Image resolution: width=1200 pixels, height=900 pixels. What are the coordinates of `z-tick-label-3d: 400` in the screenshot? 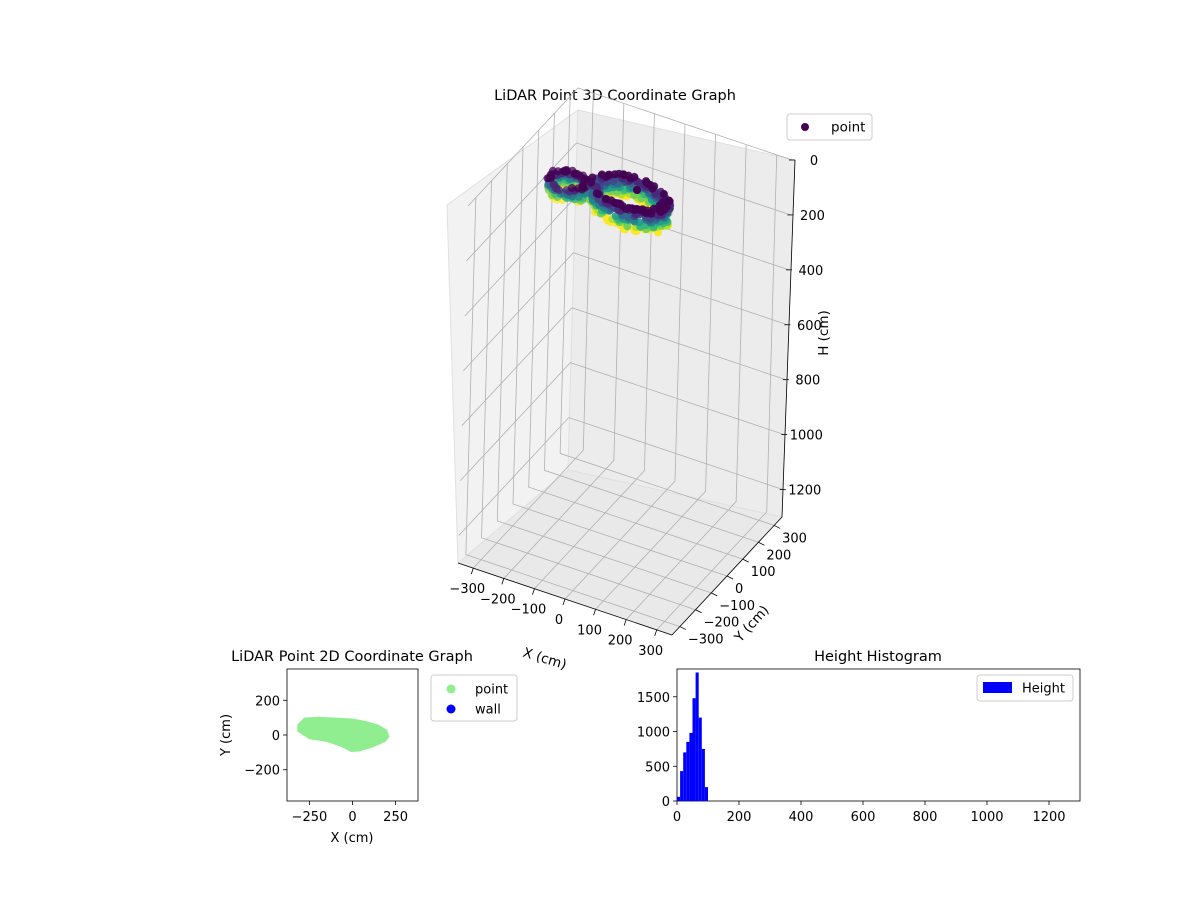 It's located at (811, 271).